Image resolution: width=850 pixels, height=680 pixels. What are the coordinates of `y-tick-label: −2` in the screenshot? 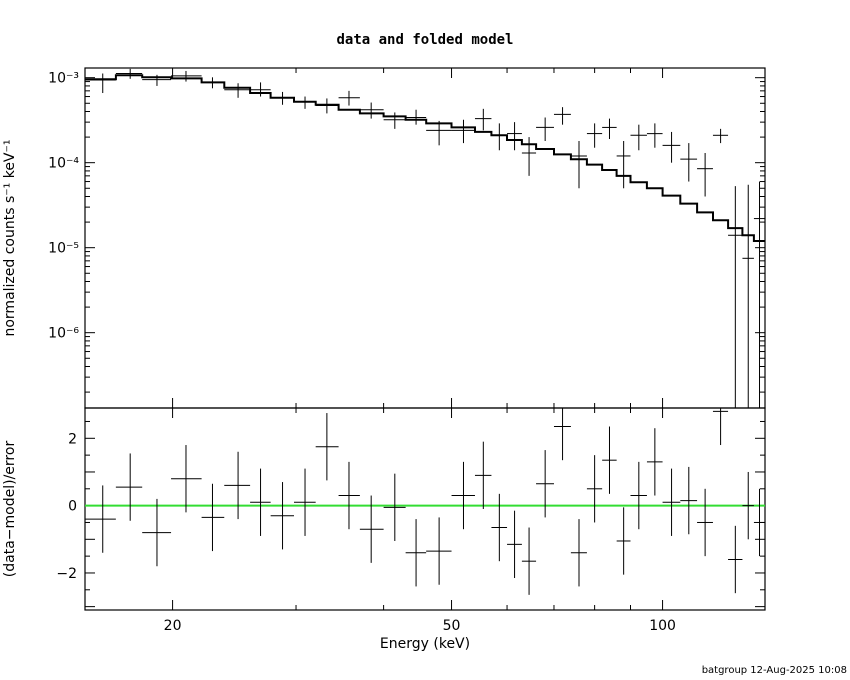 It's located at (66, 574).